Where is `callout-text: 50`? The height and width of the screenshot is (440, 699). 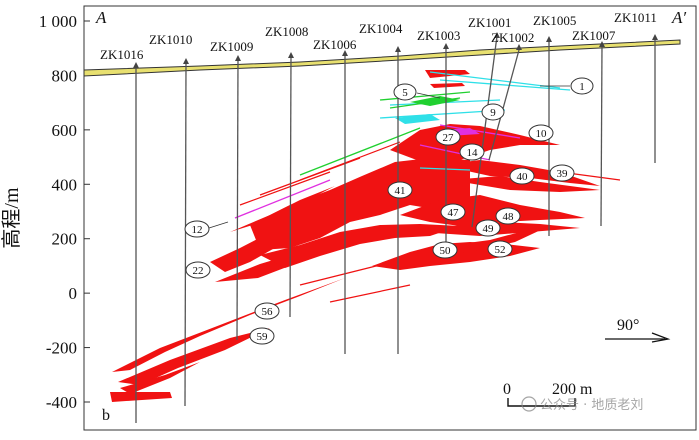 callout-text: 50 is located at coordinates (446, 251).